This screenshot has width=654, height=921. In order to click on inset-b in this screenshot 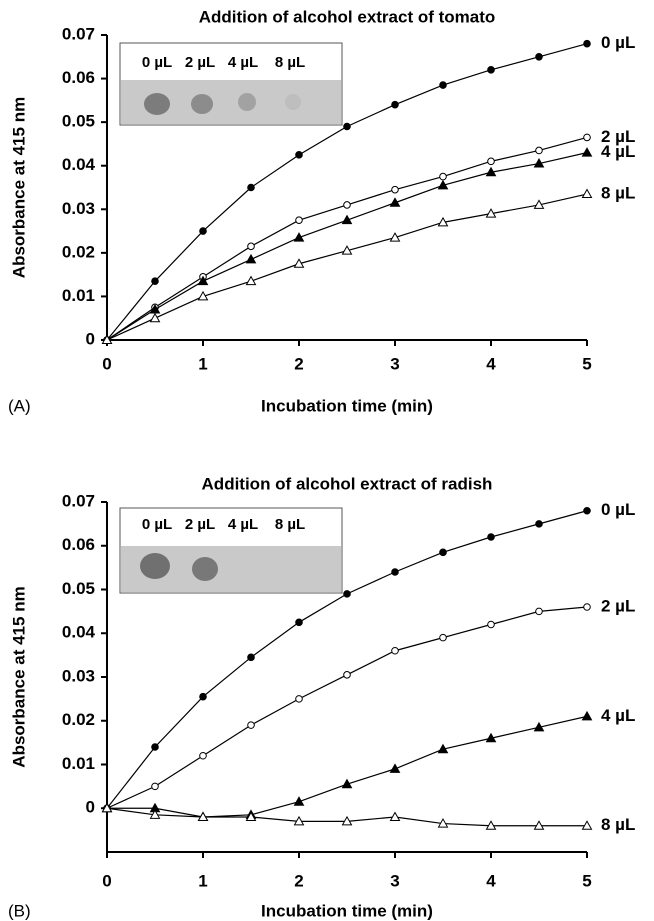, I will do `click(231, 550)`.